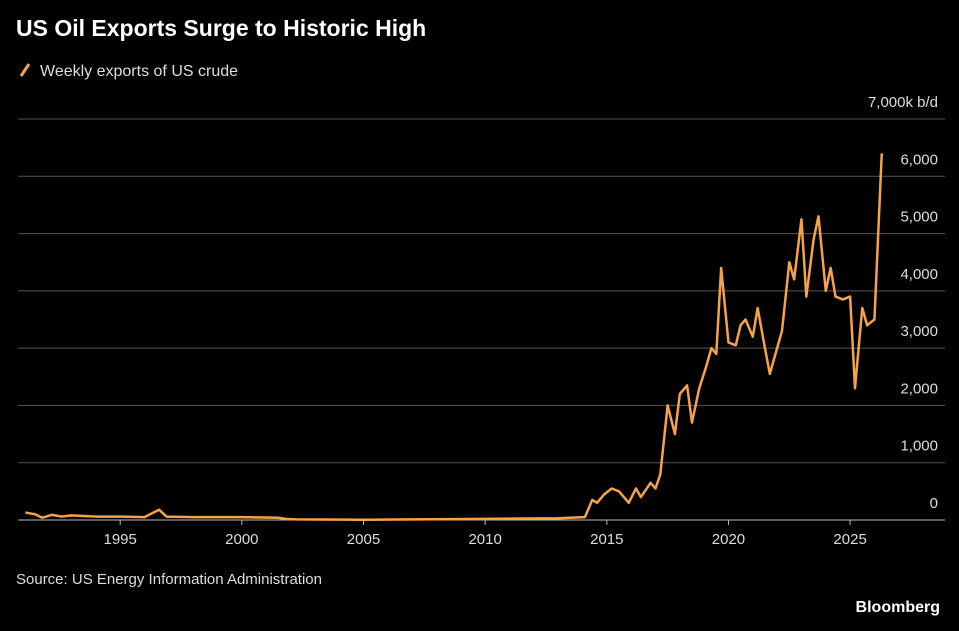 The image size is (959, 631). What do you see at coordinates (728, 539) in the screenshot?
I see `x-tick-label: 2020` at bounding box center [728, 539].